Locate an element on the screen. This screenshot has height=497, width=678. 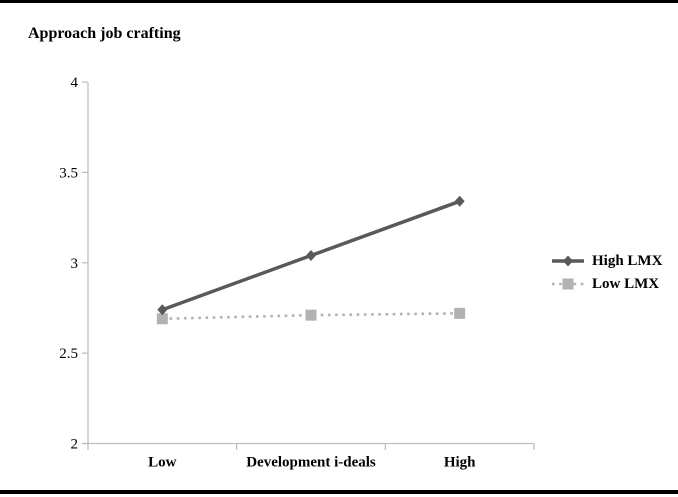
x-axis-label: High is located at coordinates (460, 463).